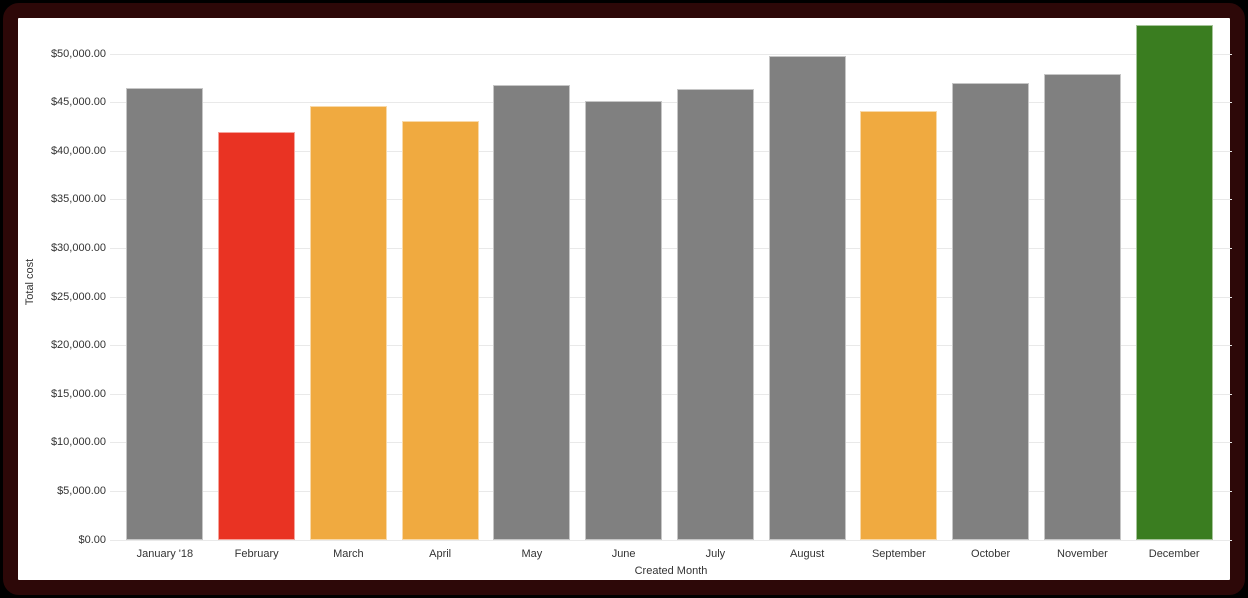  I want to click on x-tick-label: December, so click(1174, 554).